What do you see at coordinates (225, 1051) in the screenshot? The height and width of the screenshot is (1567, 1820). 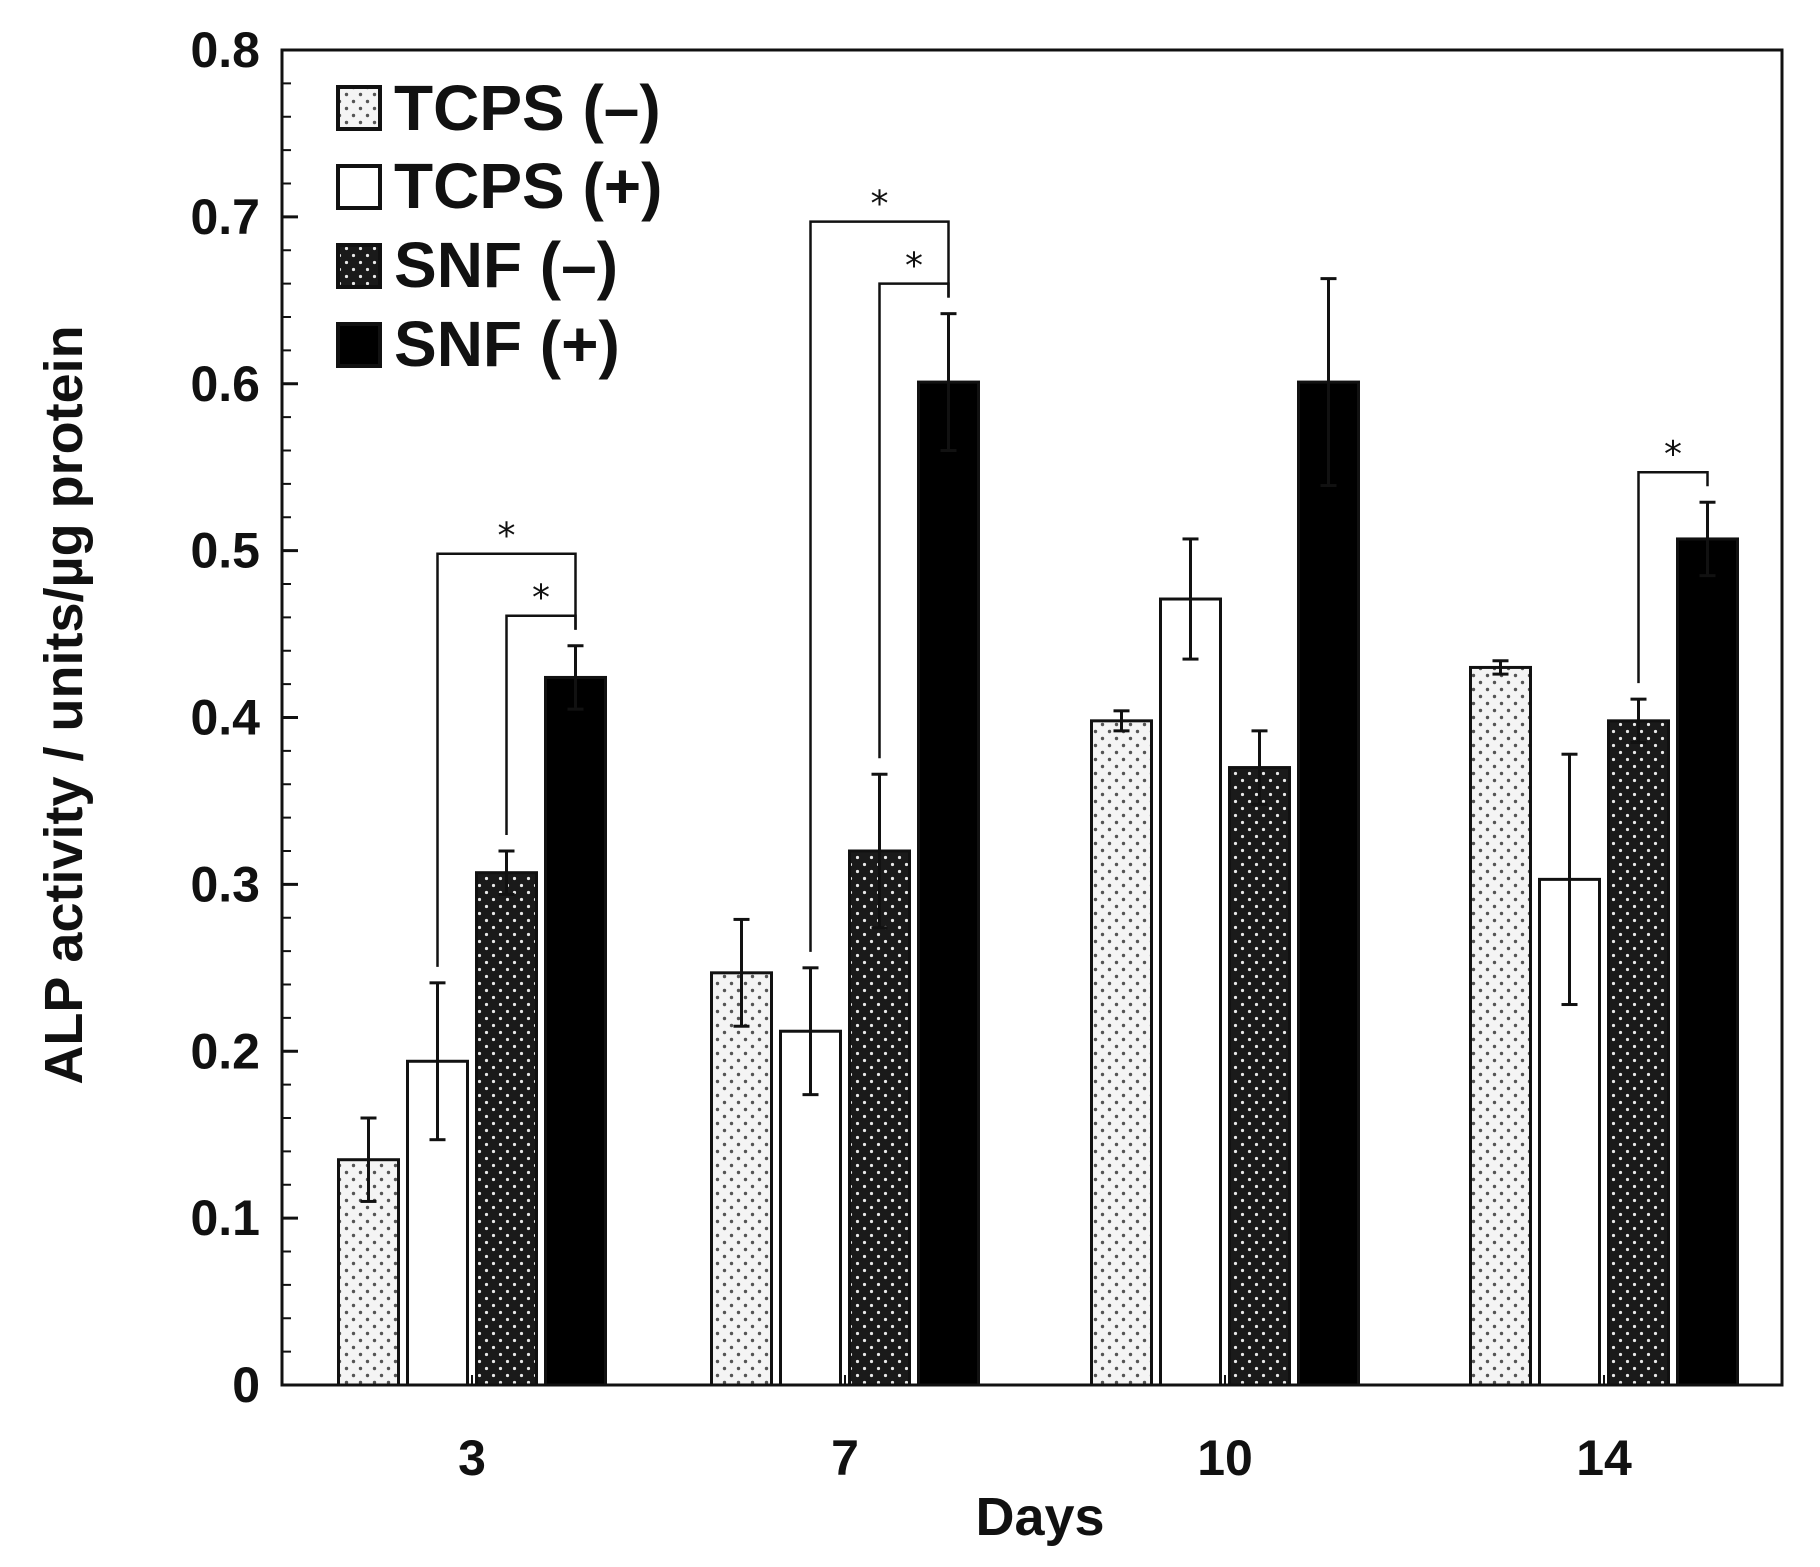 I see `y-tick-label: 0.2` at bounding box center [225, 1051].